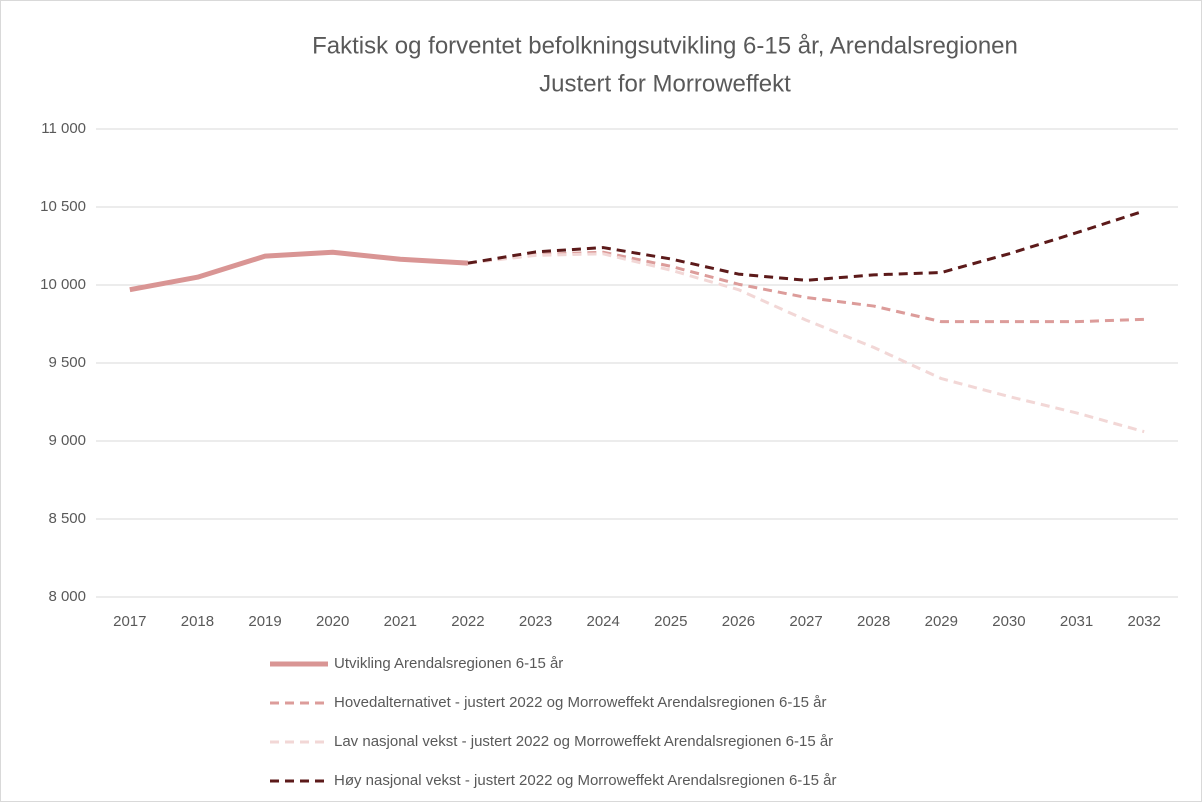 Image resolution: width=1202 pixels, height=802 pixels. I want to click on x-tick-label: 2021, so click(400, 621).